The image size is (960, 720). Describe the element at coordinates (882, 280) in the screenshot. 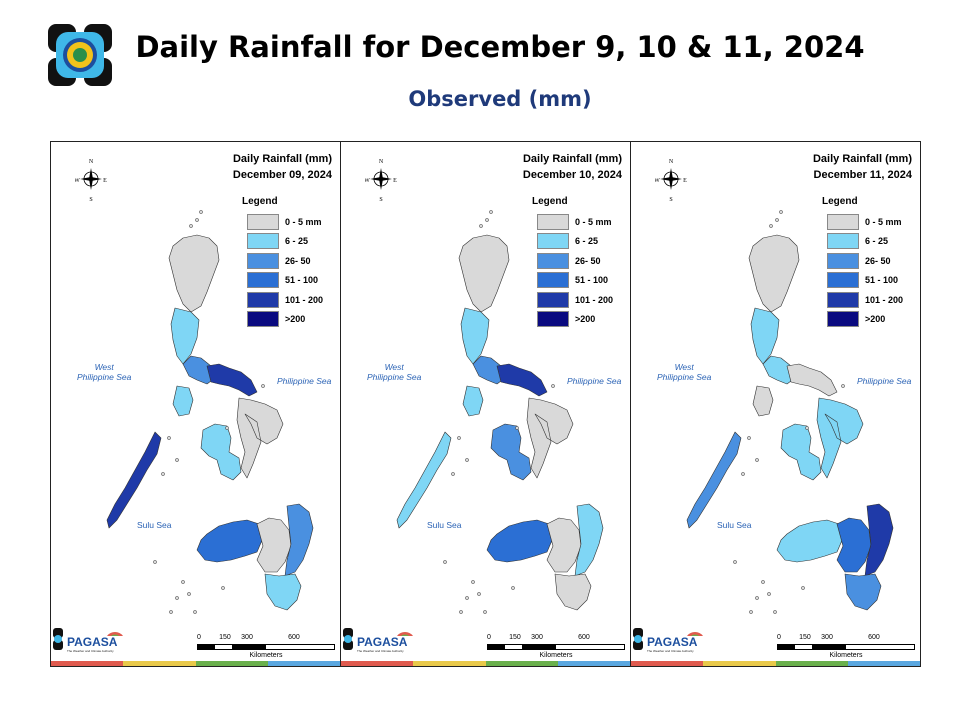

I see `legend-label: 51 - 100` at that location.